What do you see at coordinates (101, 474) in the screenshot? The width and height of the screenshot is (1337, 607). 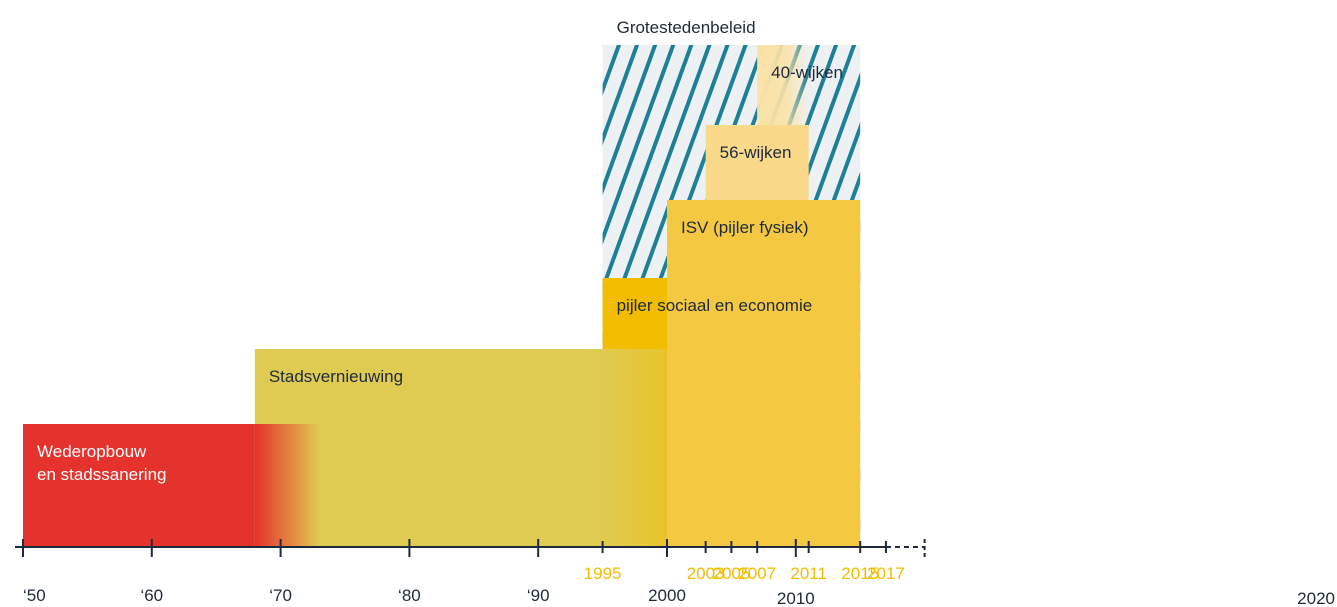 I see `period-label-wederopbouw-1: en stadssanering` at bounding box center [101, 474].